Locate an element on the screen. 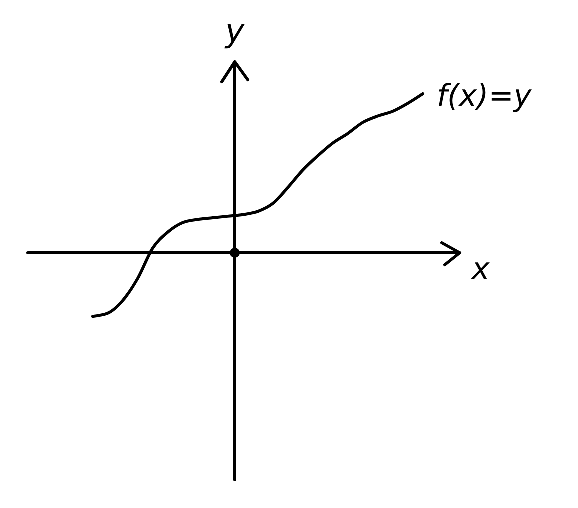 This screenshot has width=578, height=508. y-axis-title: y is located at coordinates (235, 31).